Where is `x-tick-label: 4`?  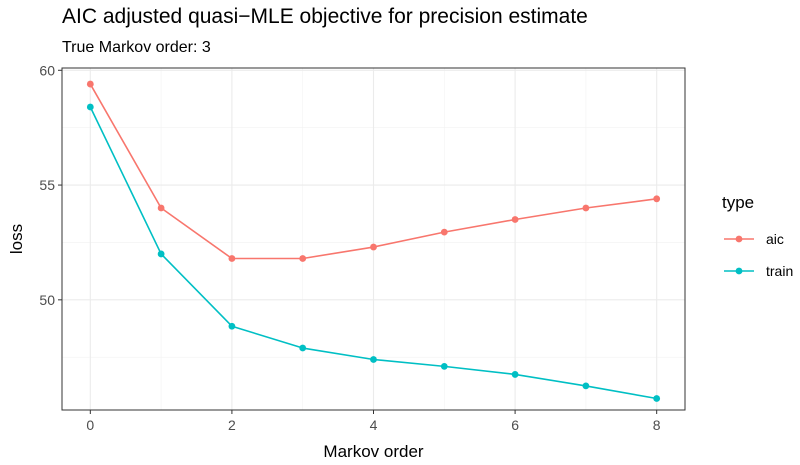 x-tick-label: 4 is located at coordinates (374, 425).